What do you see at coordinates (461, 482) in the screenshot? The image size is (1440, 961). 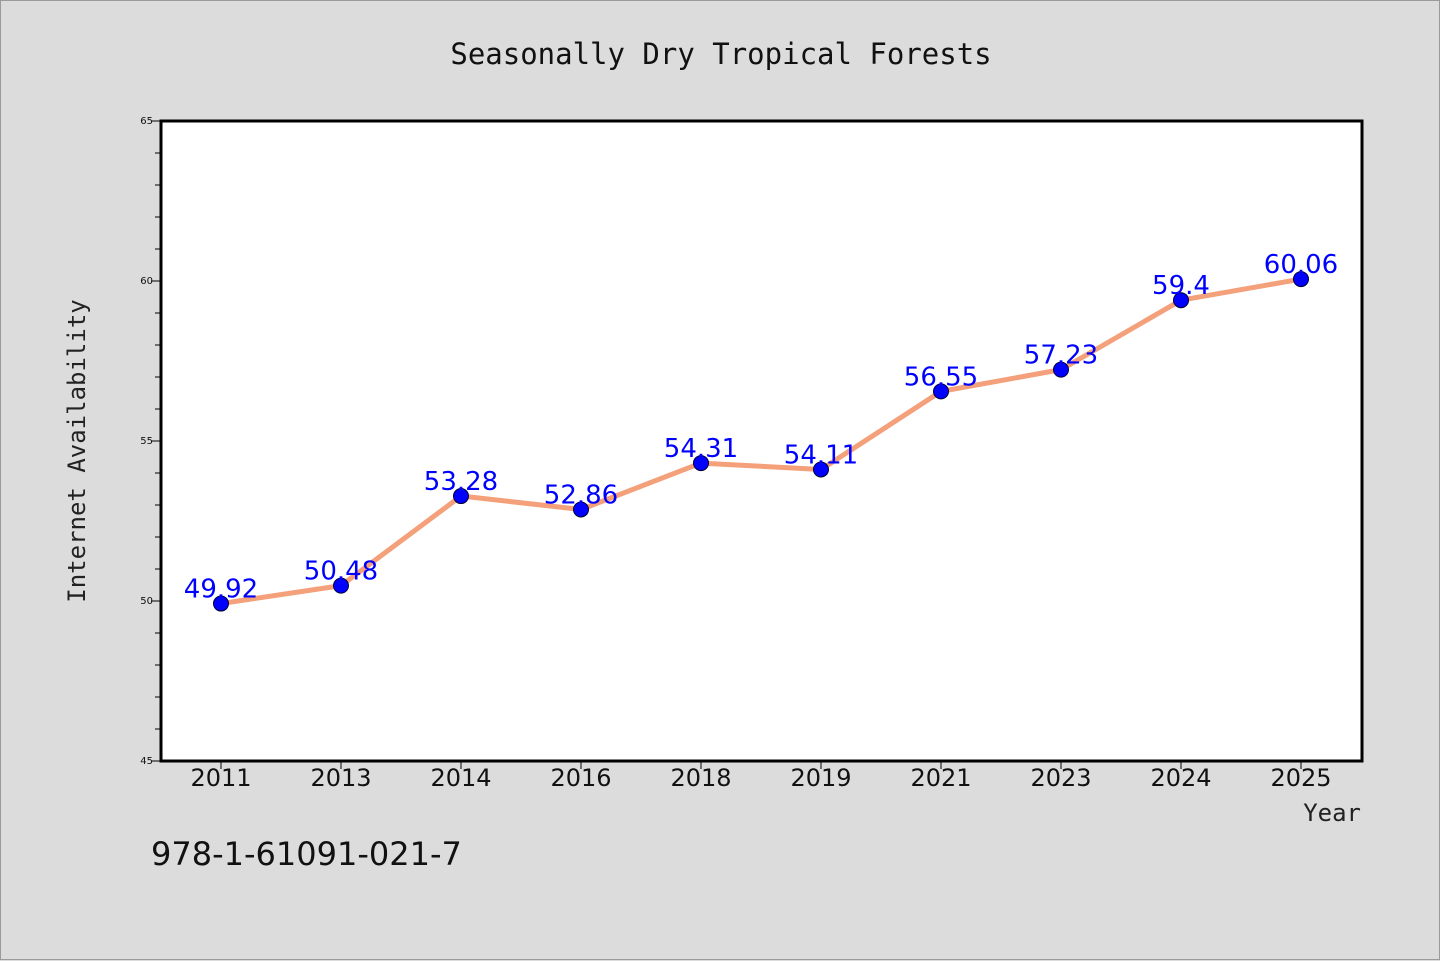 I see `data-point-label: 53.28` at bounding box center [461, 482].